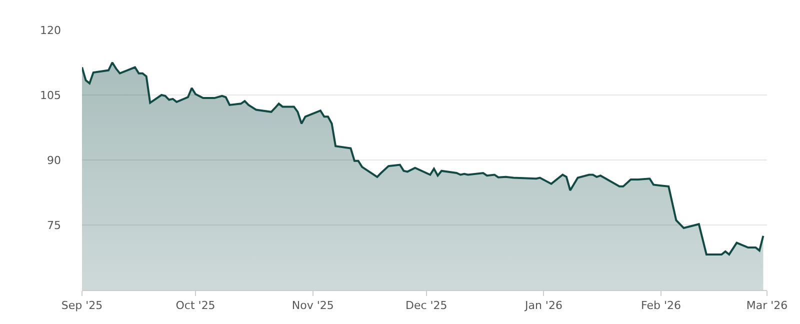 This screenshot has width=800, height=324. Describe the element at coordinates (82, 305) in the screenshot. I see `x-tick-label: Sep '25` at that location.